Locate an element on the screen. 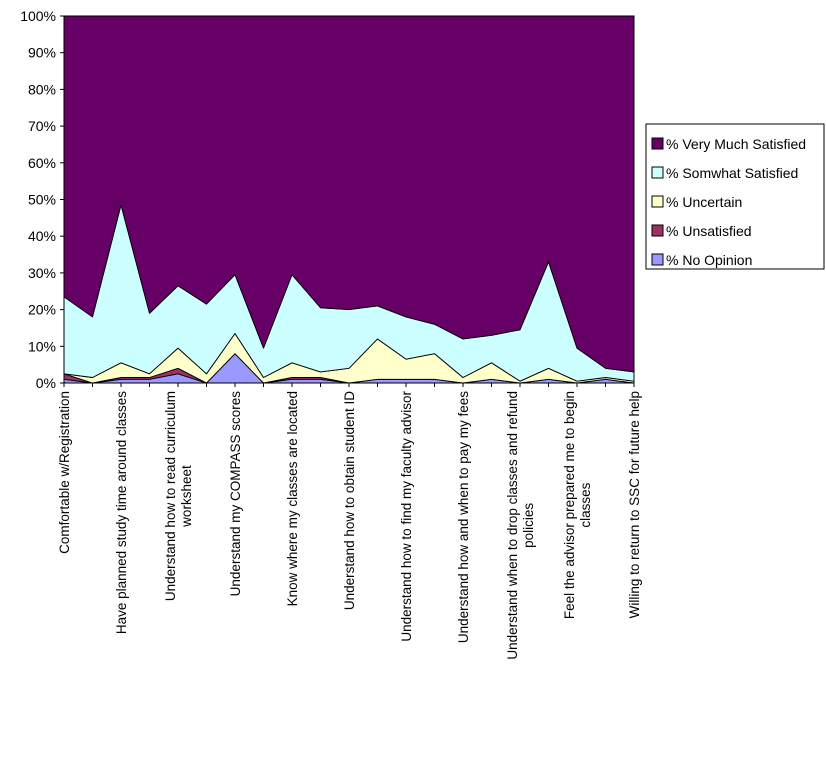  x-category-label-line: Feel the advisor prepared me to begin is located at coordinates (569, 505).